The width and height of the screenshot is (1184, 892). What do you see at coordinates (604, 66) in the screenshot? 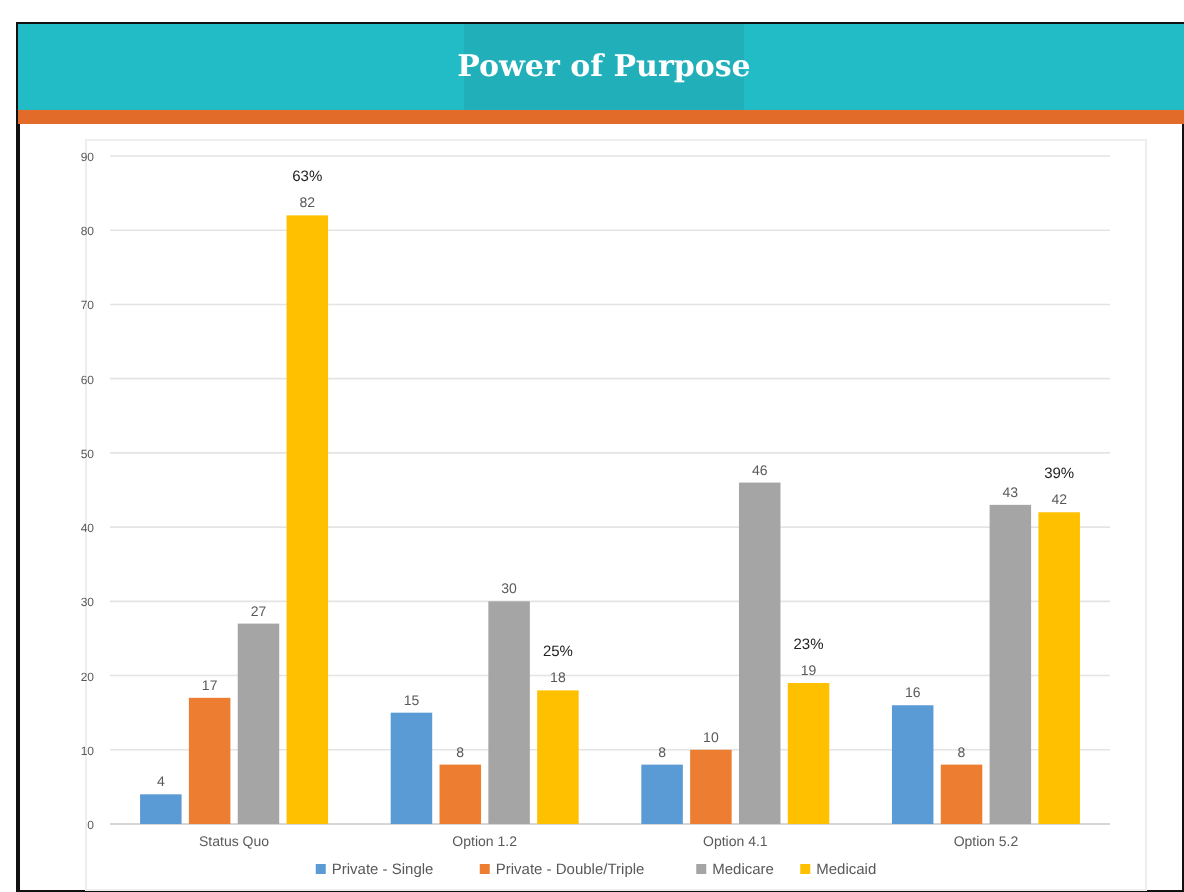
I see `chart-title: Power of Purpose` at bounding box center [604, 66].